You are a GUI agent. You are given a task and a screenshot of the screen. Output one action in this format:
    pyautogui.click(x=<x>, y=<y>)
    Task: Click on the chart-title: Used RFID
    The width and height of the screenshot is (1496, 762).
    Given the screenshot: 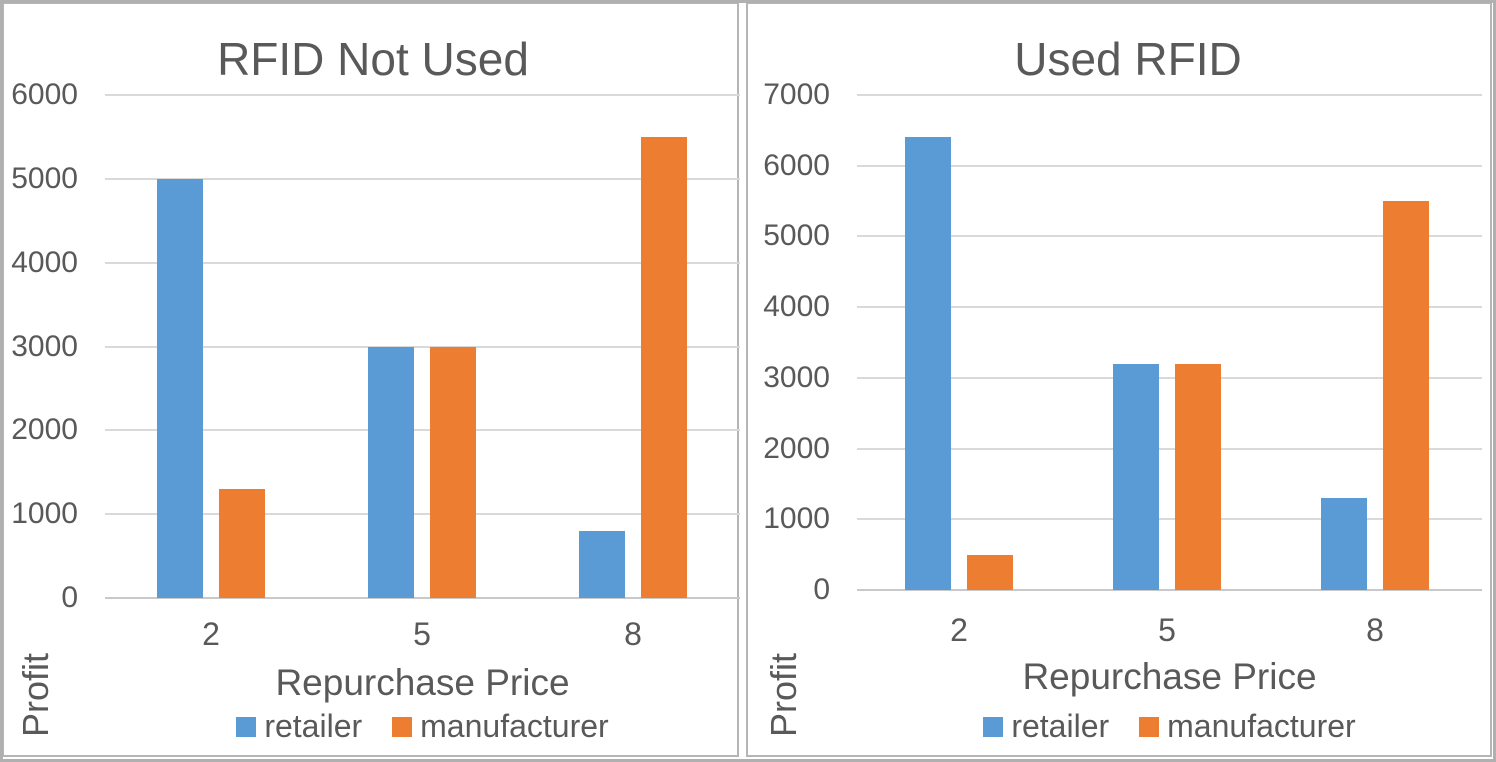 What is the action you would take?
    pyautogui.click(x=1128, y=59)
    